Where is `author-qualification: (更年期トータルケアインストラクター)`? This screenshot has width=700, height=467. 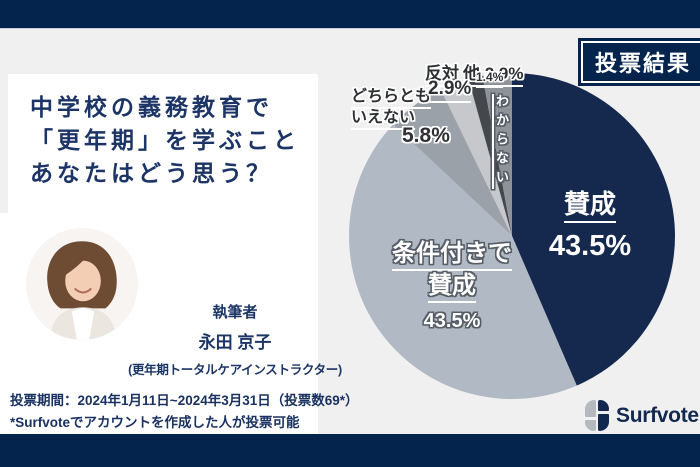 author-qualification: (更年期トータルケアインストラクター) is located at coordinates (235, 370).